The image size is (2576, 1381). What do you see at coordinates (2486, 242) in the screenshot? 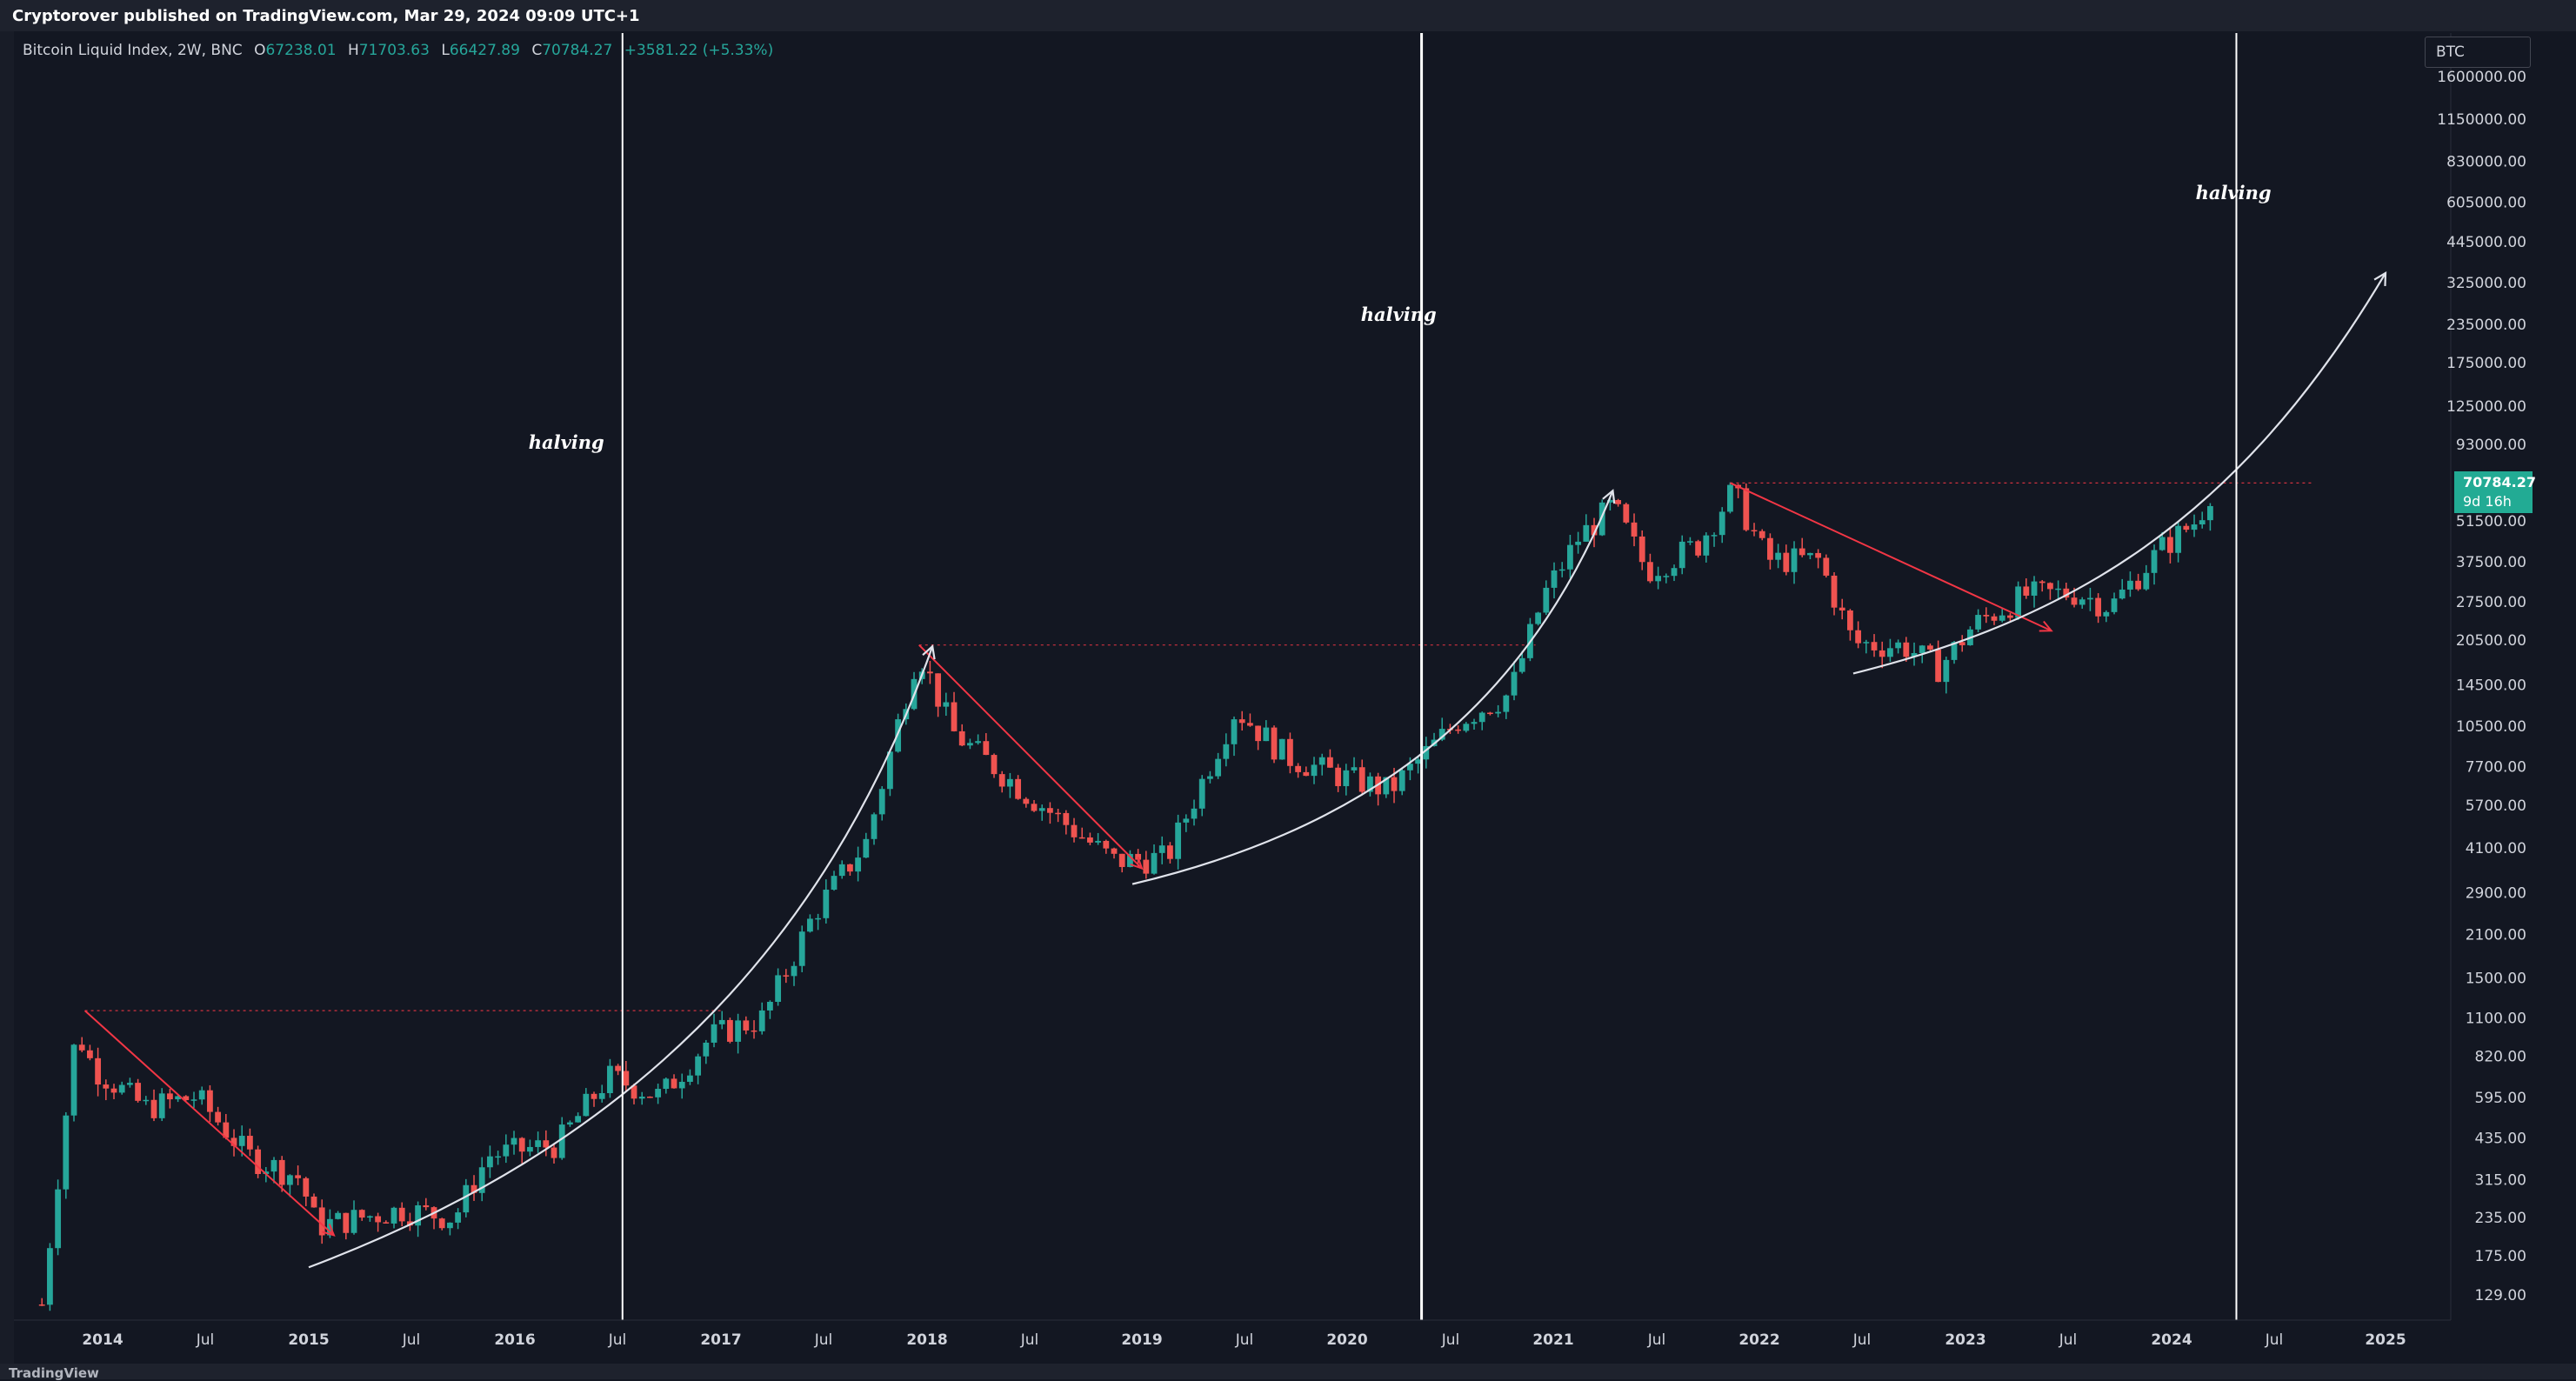
I see `y-tick-label: 445000.00` at bounding box center [2486, 242].